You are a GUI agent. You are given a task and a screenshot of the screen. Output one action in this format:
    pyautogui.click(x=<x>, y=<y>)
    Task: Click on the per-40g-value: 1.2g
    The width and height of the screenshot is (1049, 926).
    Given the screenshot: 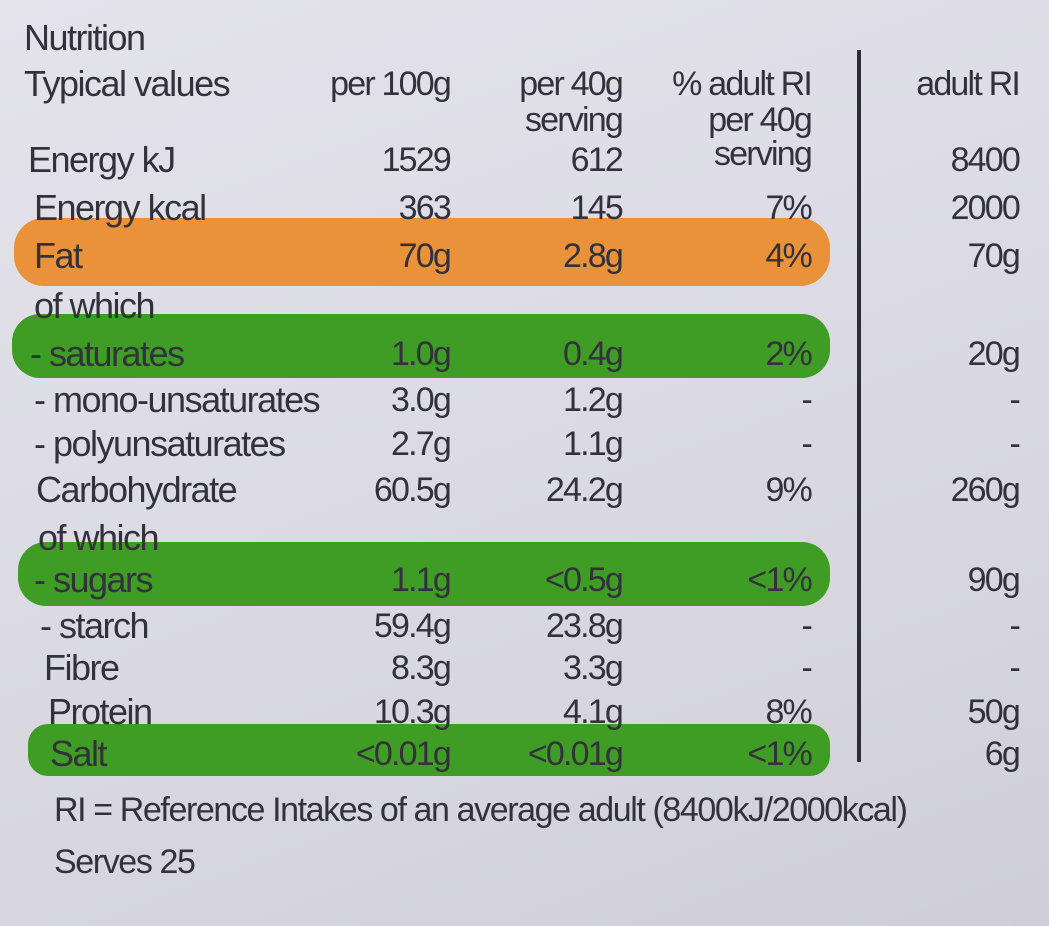 What is the action you would take?
    pyautogui.click(x=593, y=400)
    